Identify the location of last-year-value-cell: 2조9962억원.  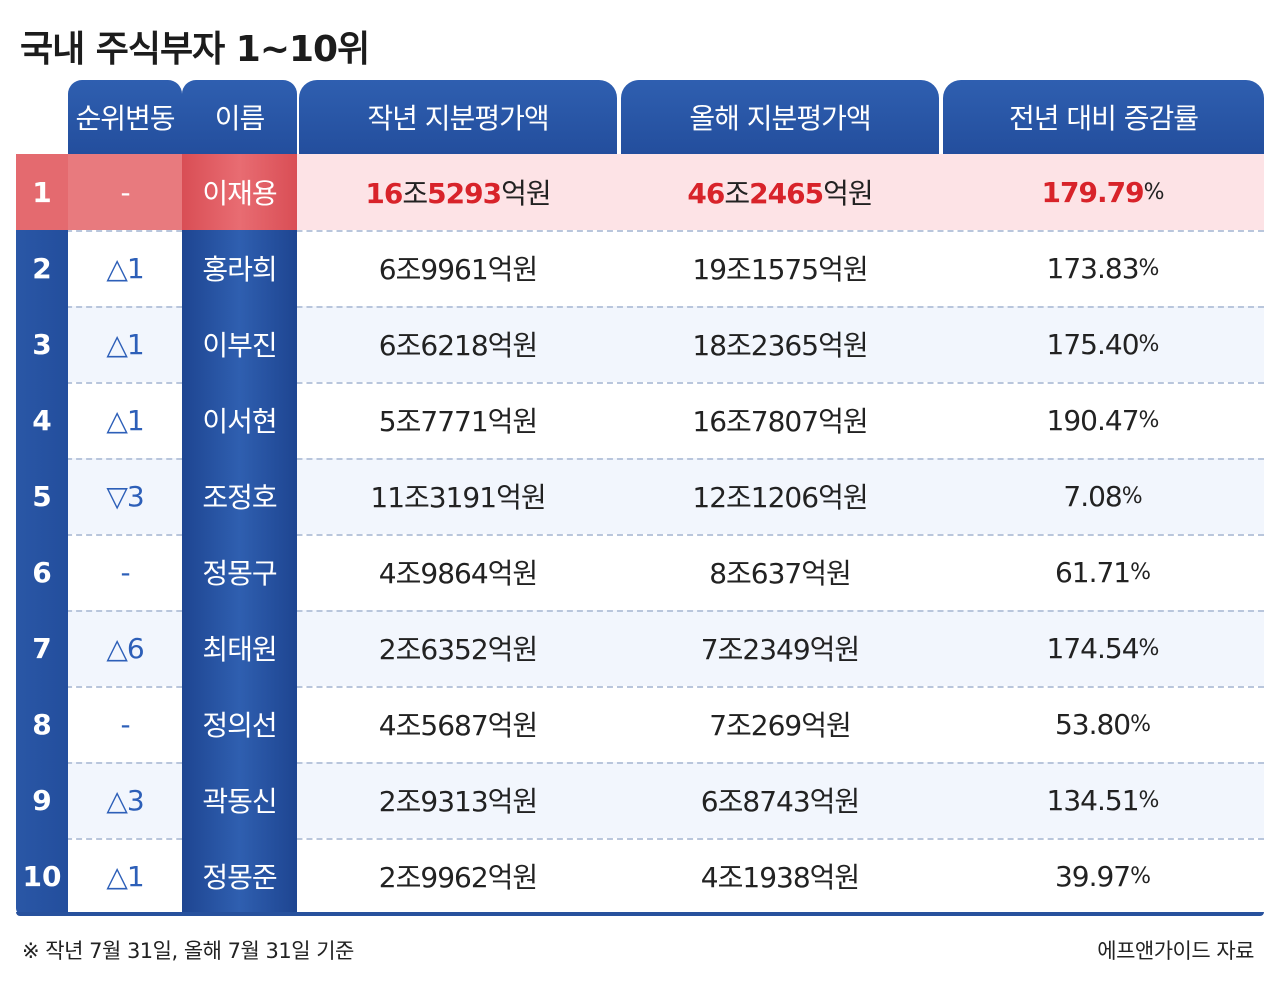
(458, 876).